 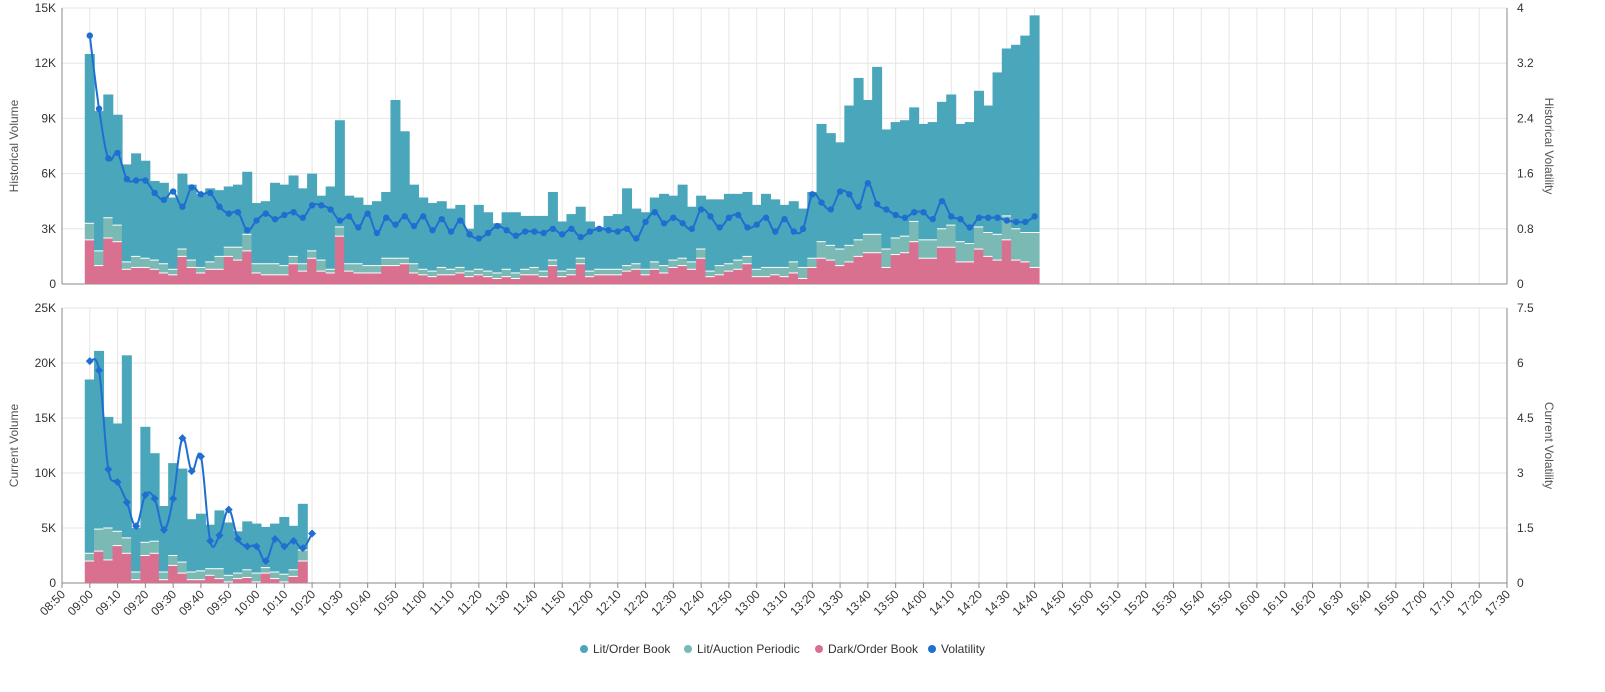 What do you see at coordinates (691, 602) in the screenshot?
I see `x-tick-label: 12:40` at bounding box center [691, 602].